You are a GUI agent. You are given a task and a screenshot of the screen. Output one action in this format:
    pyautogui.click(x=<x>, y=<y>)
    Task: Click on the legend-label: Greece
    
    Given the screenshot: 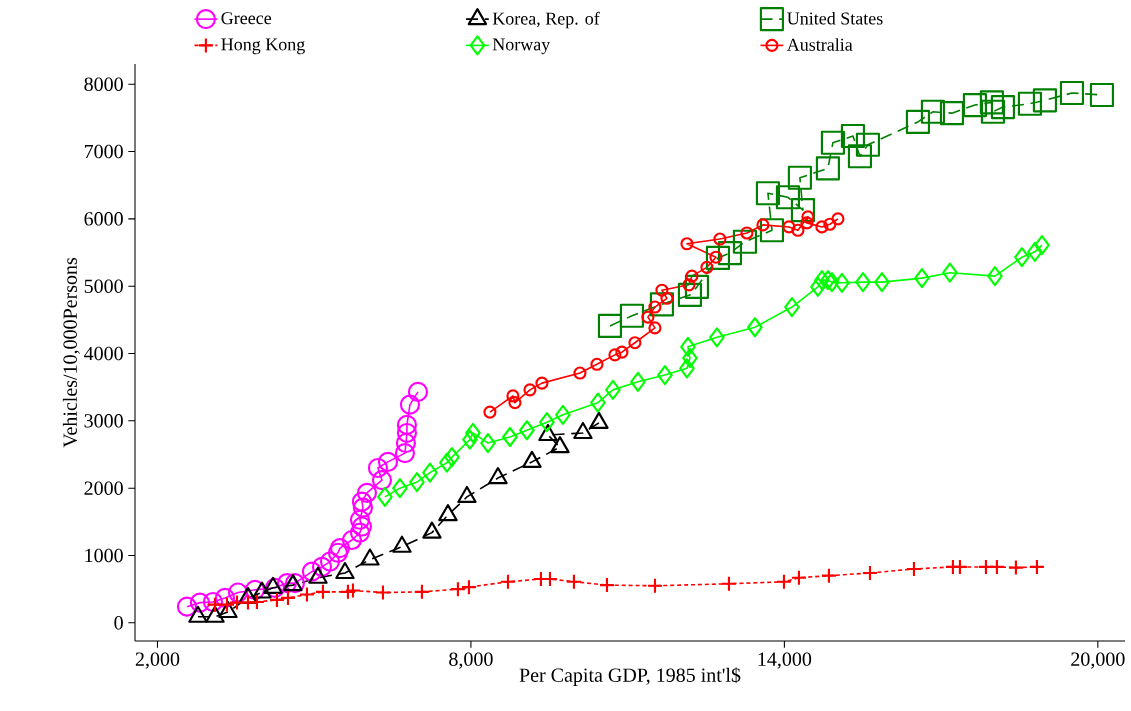 What is the action you would take?
    pyautogui.click(x=246, y=18)
    